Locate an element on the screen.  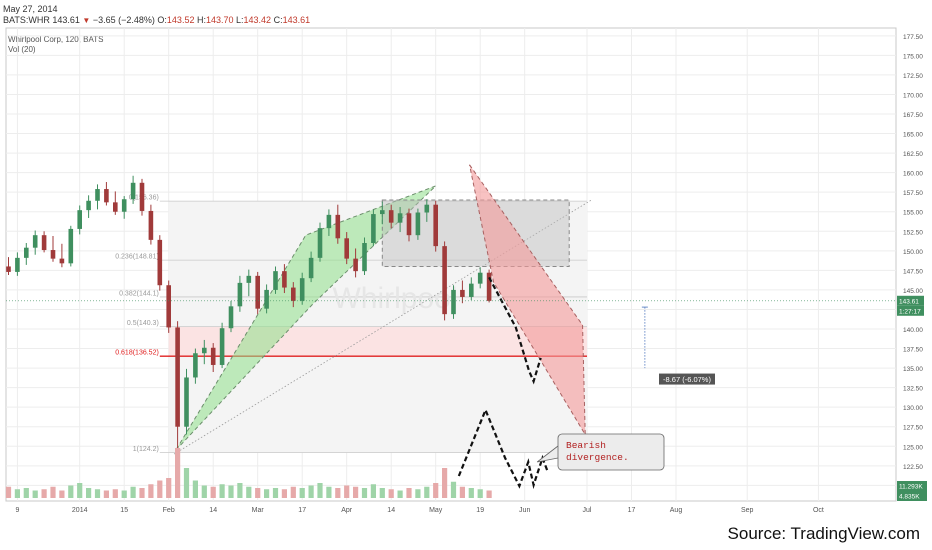
x-tick-label: Jun is located at coordinates (524, 510).